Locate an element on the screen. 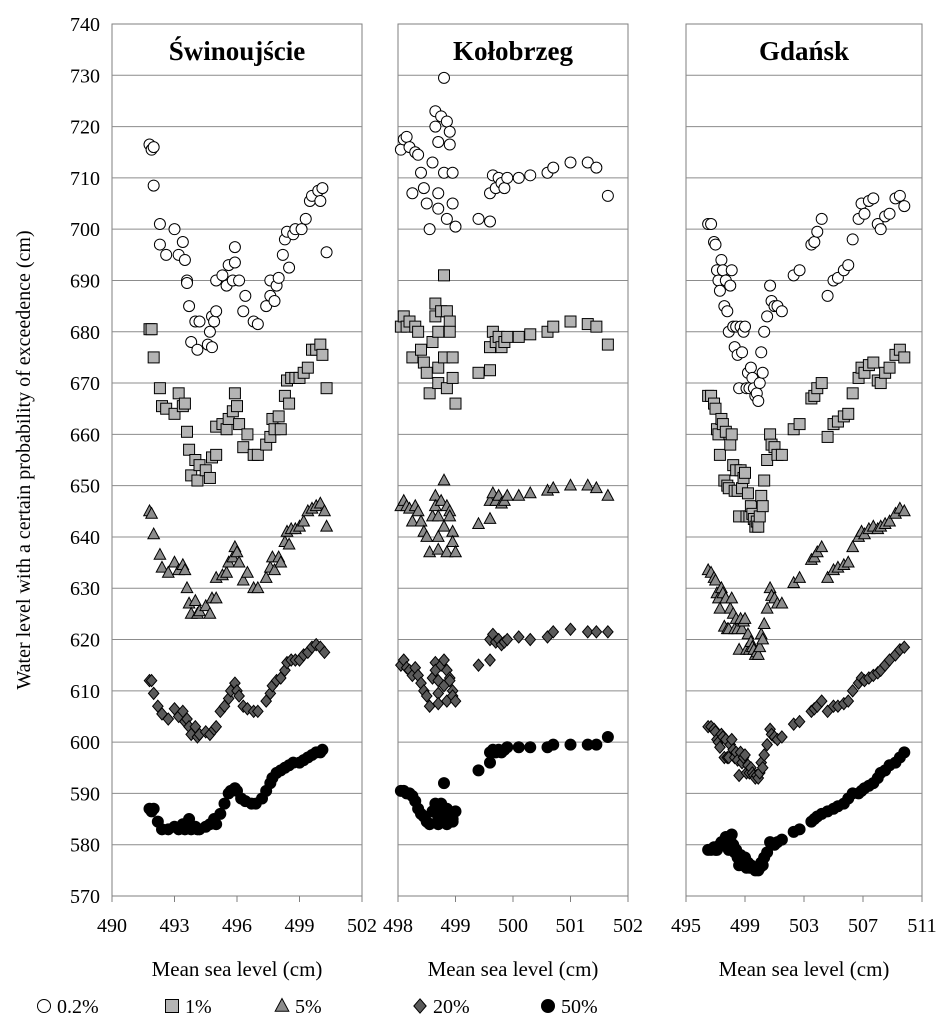  y-tick-label: 720 is located at coordinates (85, 128).